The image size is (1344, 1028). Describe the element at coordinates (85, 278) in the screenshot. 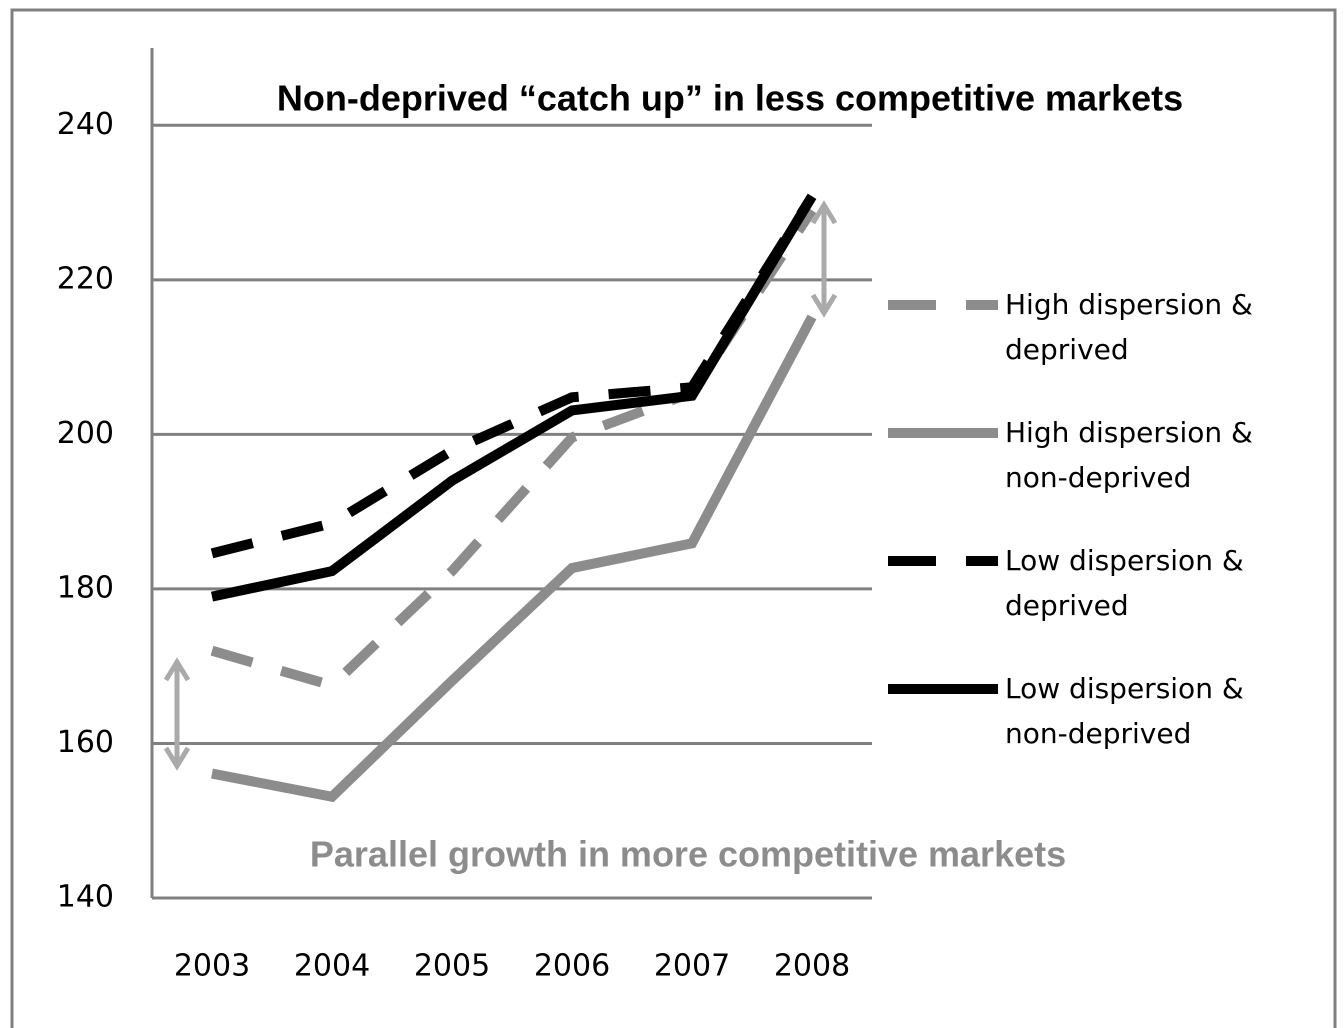

I see `y-tick-label: 220` at that location.